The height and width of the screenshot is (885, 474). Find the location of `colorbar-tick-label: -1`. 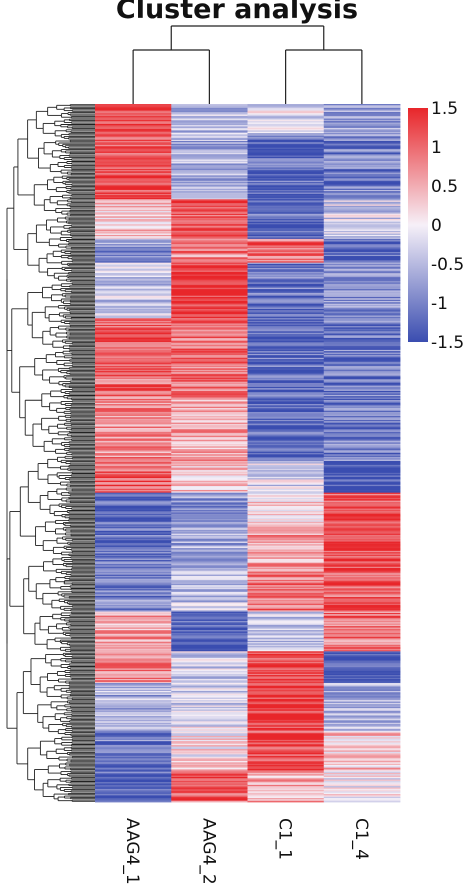

colorbar-tick-label: -1 is located at coordinates (439, 304).